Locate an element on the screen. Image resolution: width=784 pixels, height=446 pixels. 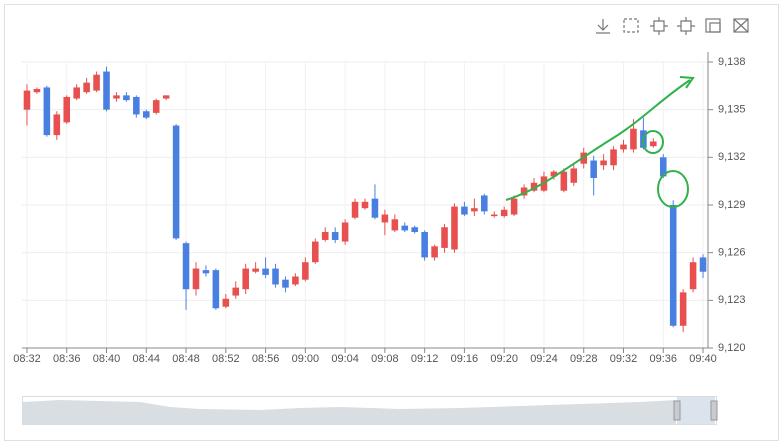
y-tick-label: 9,138 is located at coordinates (732, 62).